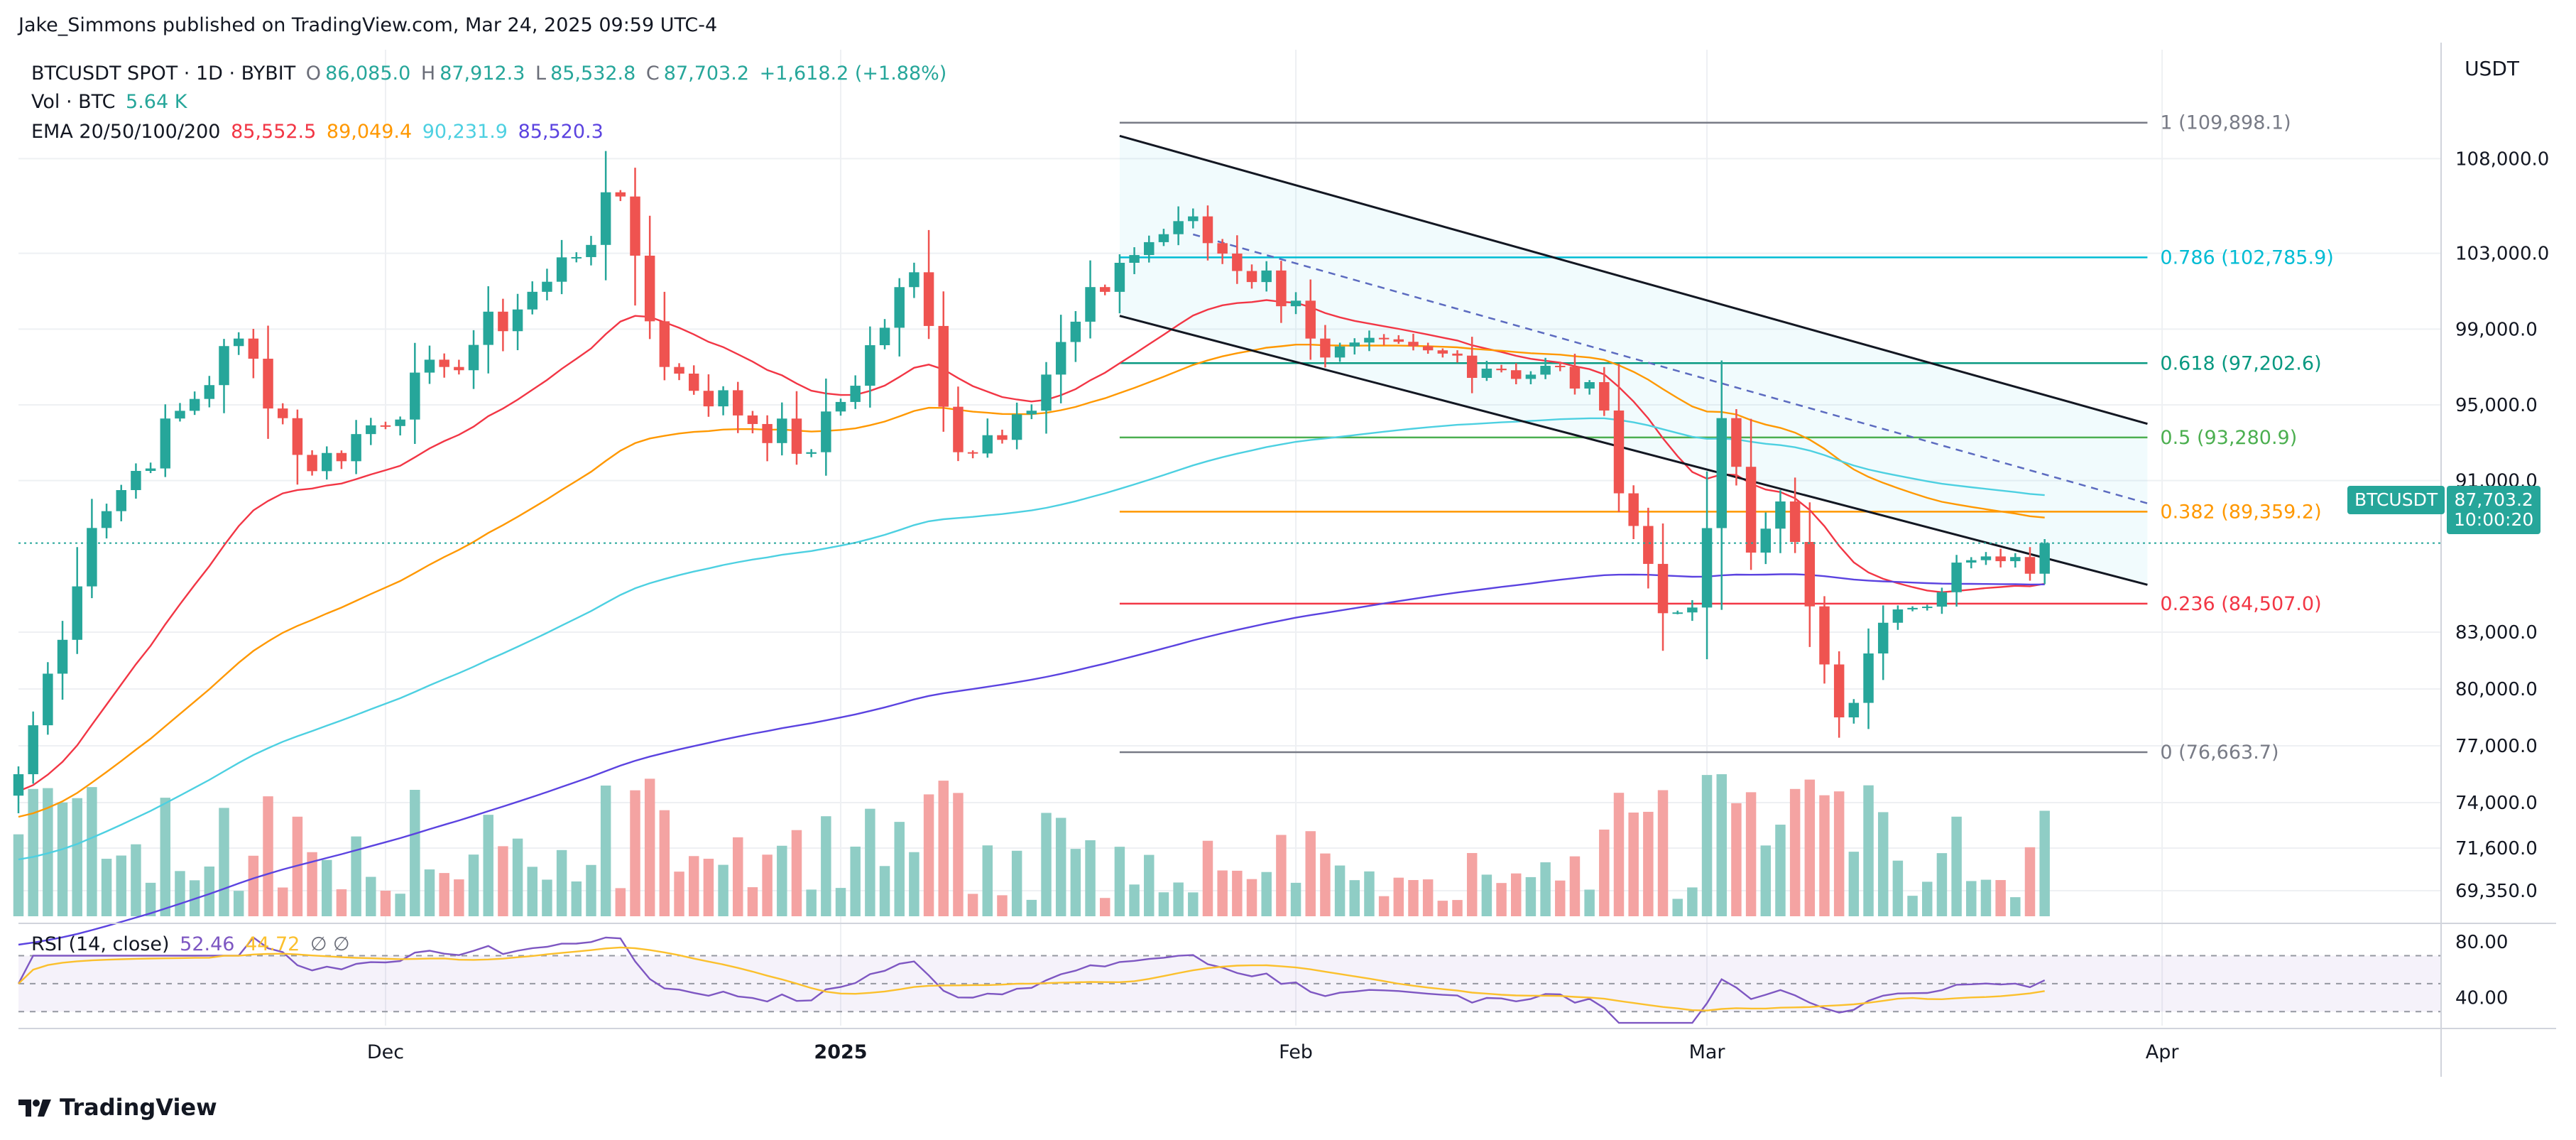  What do you see at coordinates (111, 102) in the screenshot?
I see `volume-legend: Vol · BTC 5.64 K` at bounding box center [111, 102].